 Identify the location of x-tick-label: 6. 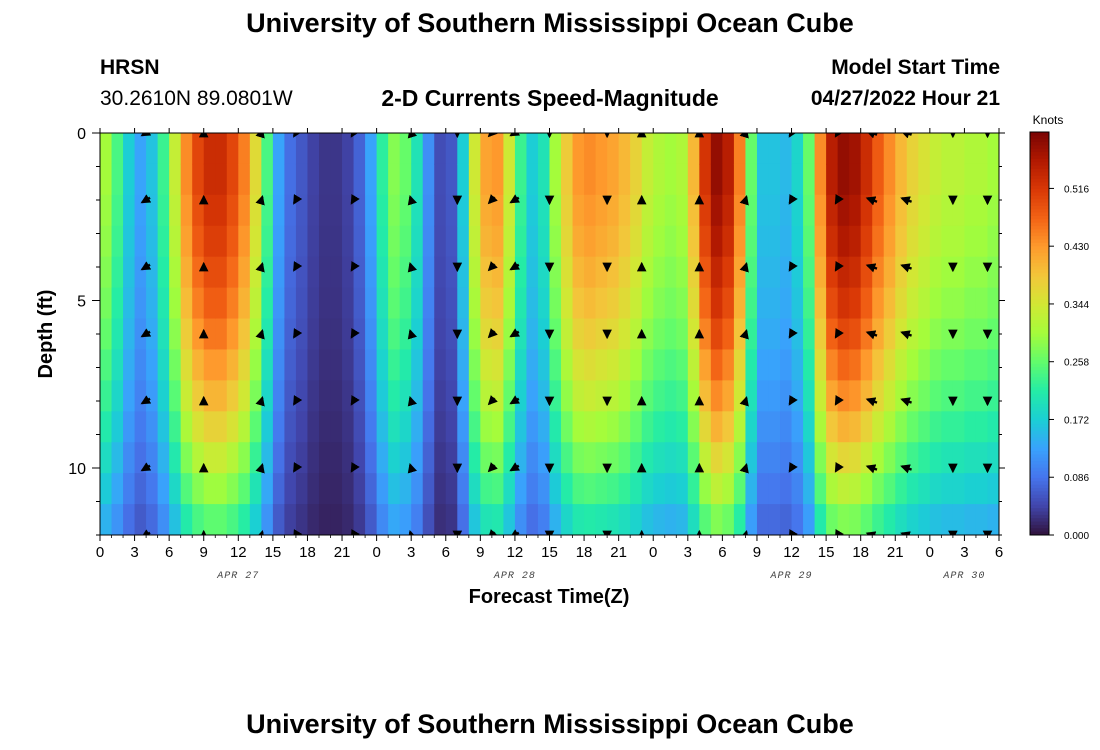
(169, 552).